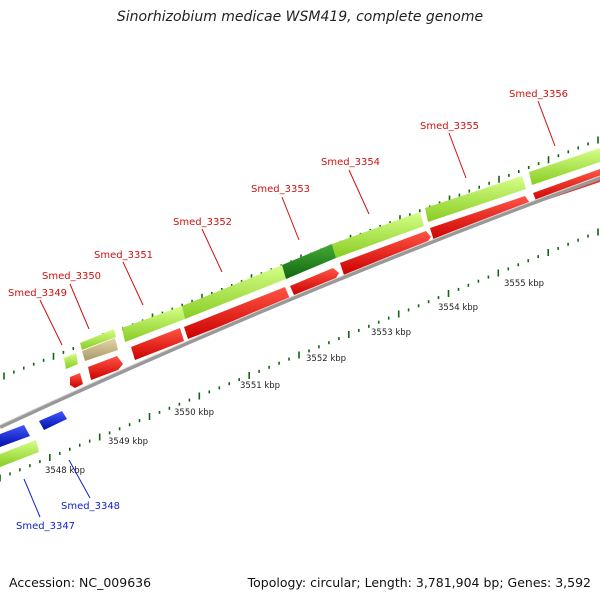 This screenshot has height=600, width=600. I want to click on scale-label-3552: 3552 kbp, so click(326, 359).